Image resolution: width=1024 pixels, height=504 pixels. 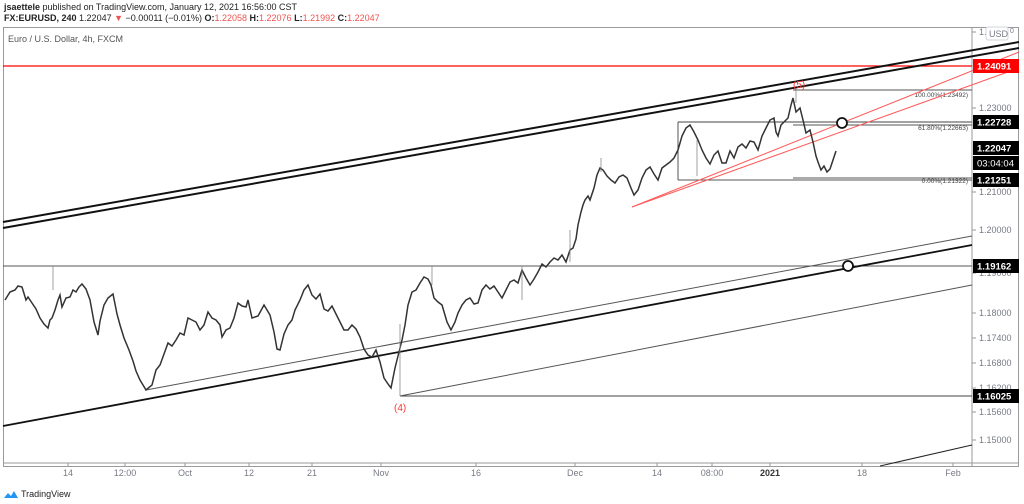 I want to click on xtick-2021: 2021, so click(x=770, y=473).